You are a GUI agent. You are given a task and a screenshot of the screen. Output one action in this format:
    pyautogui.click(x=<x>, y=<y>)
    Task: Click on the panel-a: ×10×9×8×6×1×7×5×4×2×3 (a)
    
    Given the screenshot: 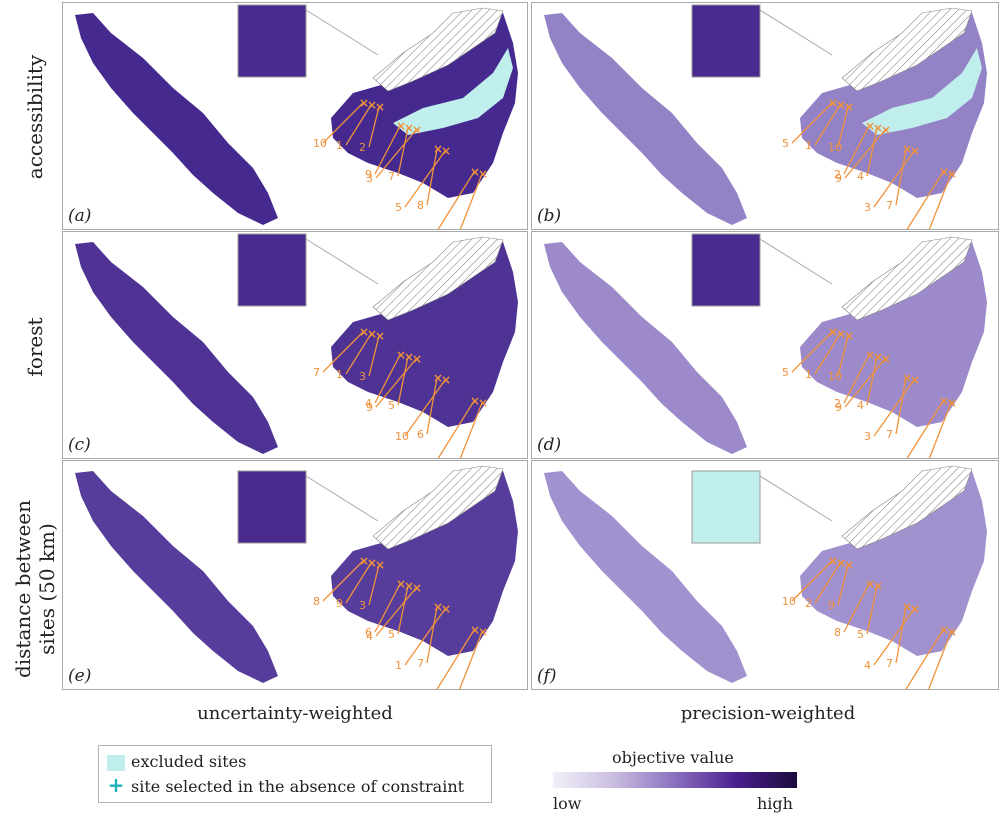 What is the action you would take?
    pyautogui.click(x=295, y=116)
    